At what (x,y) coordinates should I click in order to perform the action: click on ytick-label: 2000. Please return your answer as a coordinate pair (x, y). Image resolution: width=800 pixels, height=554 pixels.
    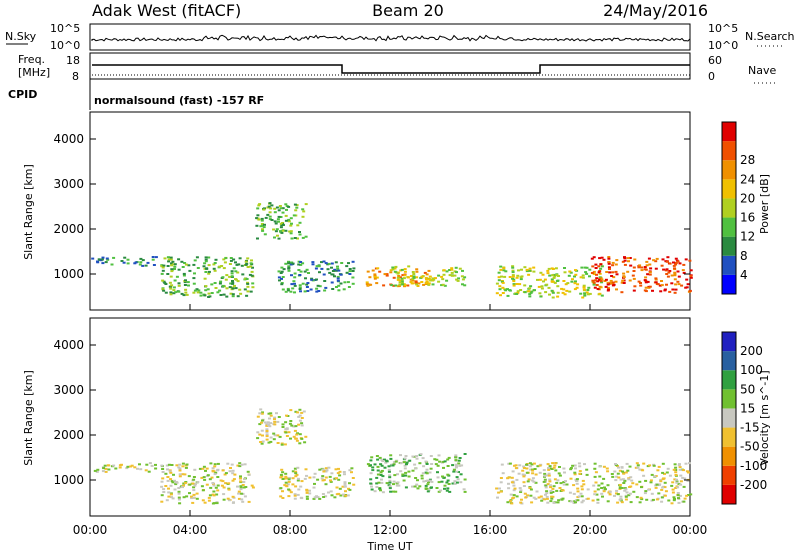
    Looking at the image, I should click on (68, 229).